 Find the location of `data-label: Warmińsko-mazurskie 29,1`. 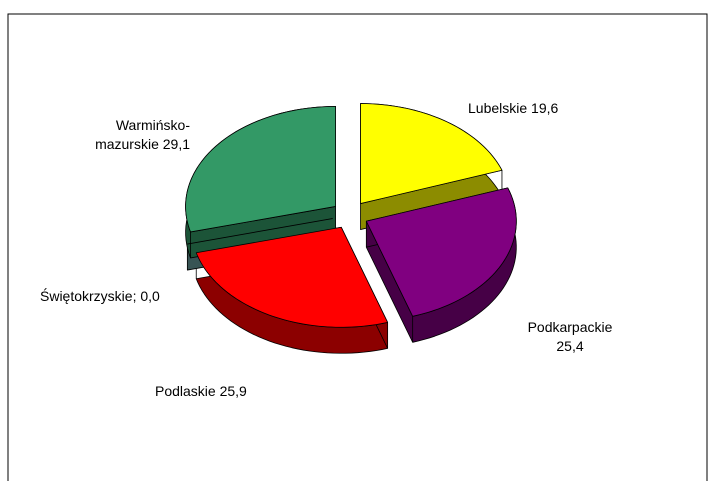

data-label: Warmińsko-mazurskie 29,1 is located at coordinates (142, 134).